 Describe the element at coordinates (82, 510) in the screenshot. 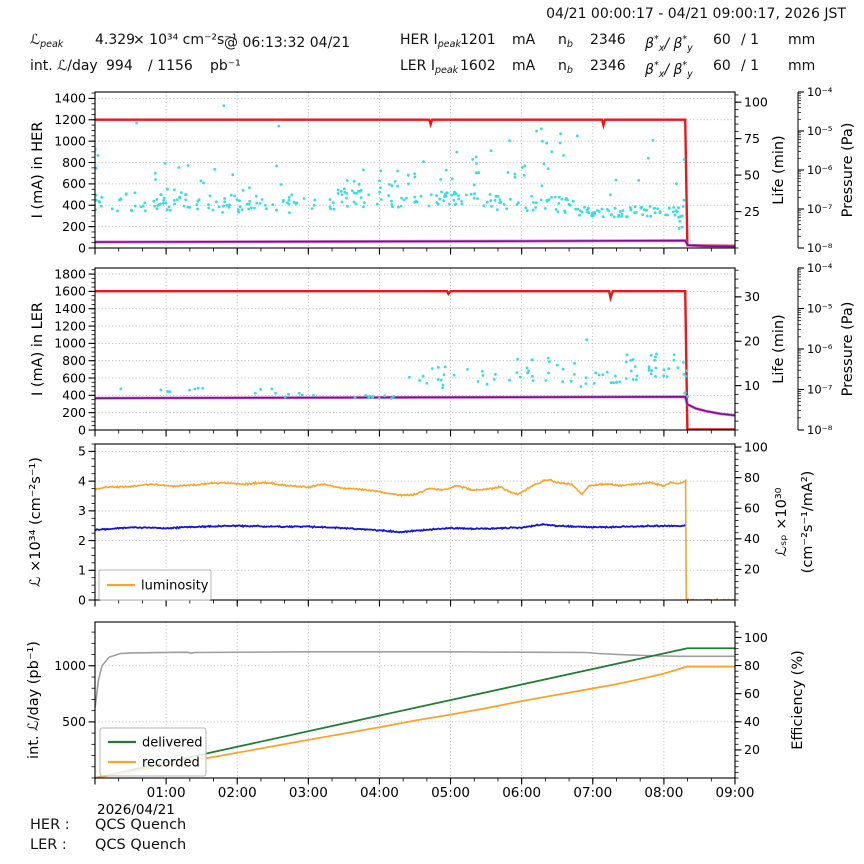

I see `svg-text: 3` at that location.